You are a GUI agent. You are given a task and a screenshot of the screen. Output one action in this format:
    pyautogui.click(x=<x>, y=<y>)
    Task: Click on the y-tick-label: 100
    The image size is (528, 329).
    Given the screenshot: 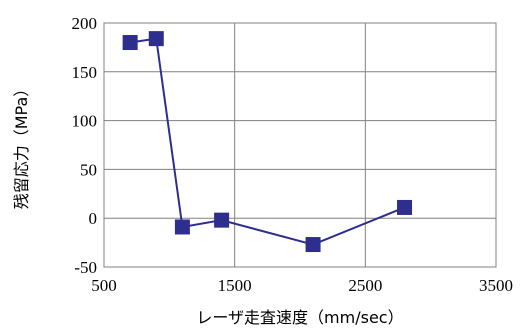 What is the action you would take?
    pyautogui.click(x=85, y=121)
    